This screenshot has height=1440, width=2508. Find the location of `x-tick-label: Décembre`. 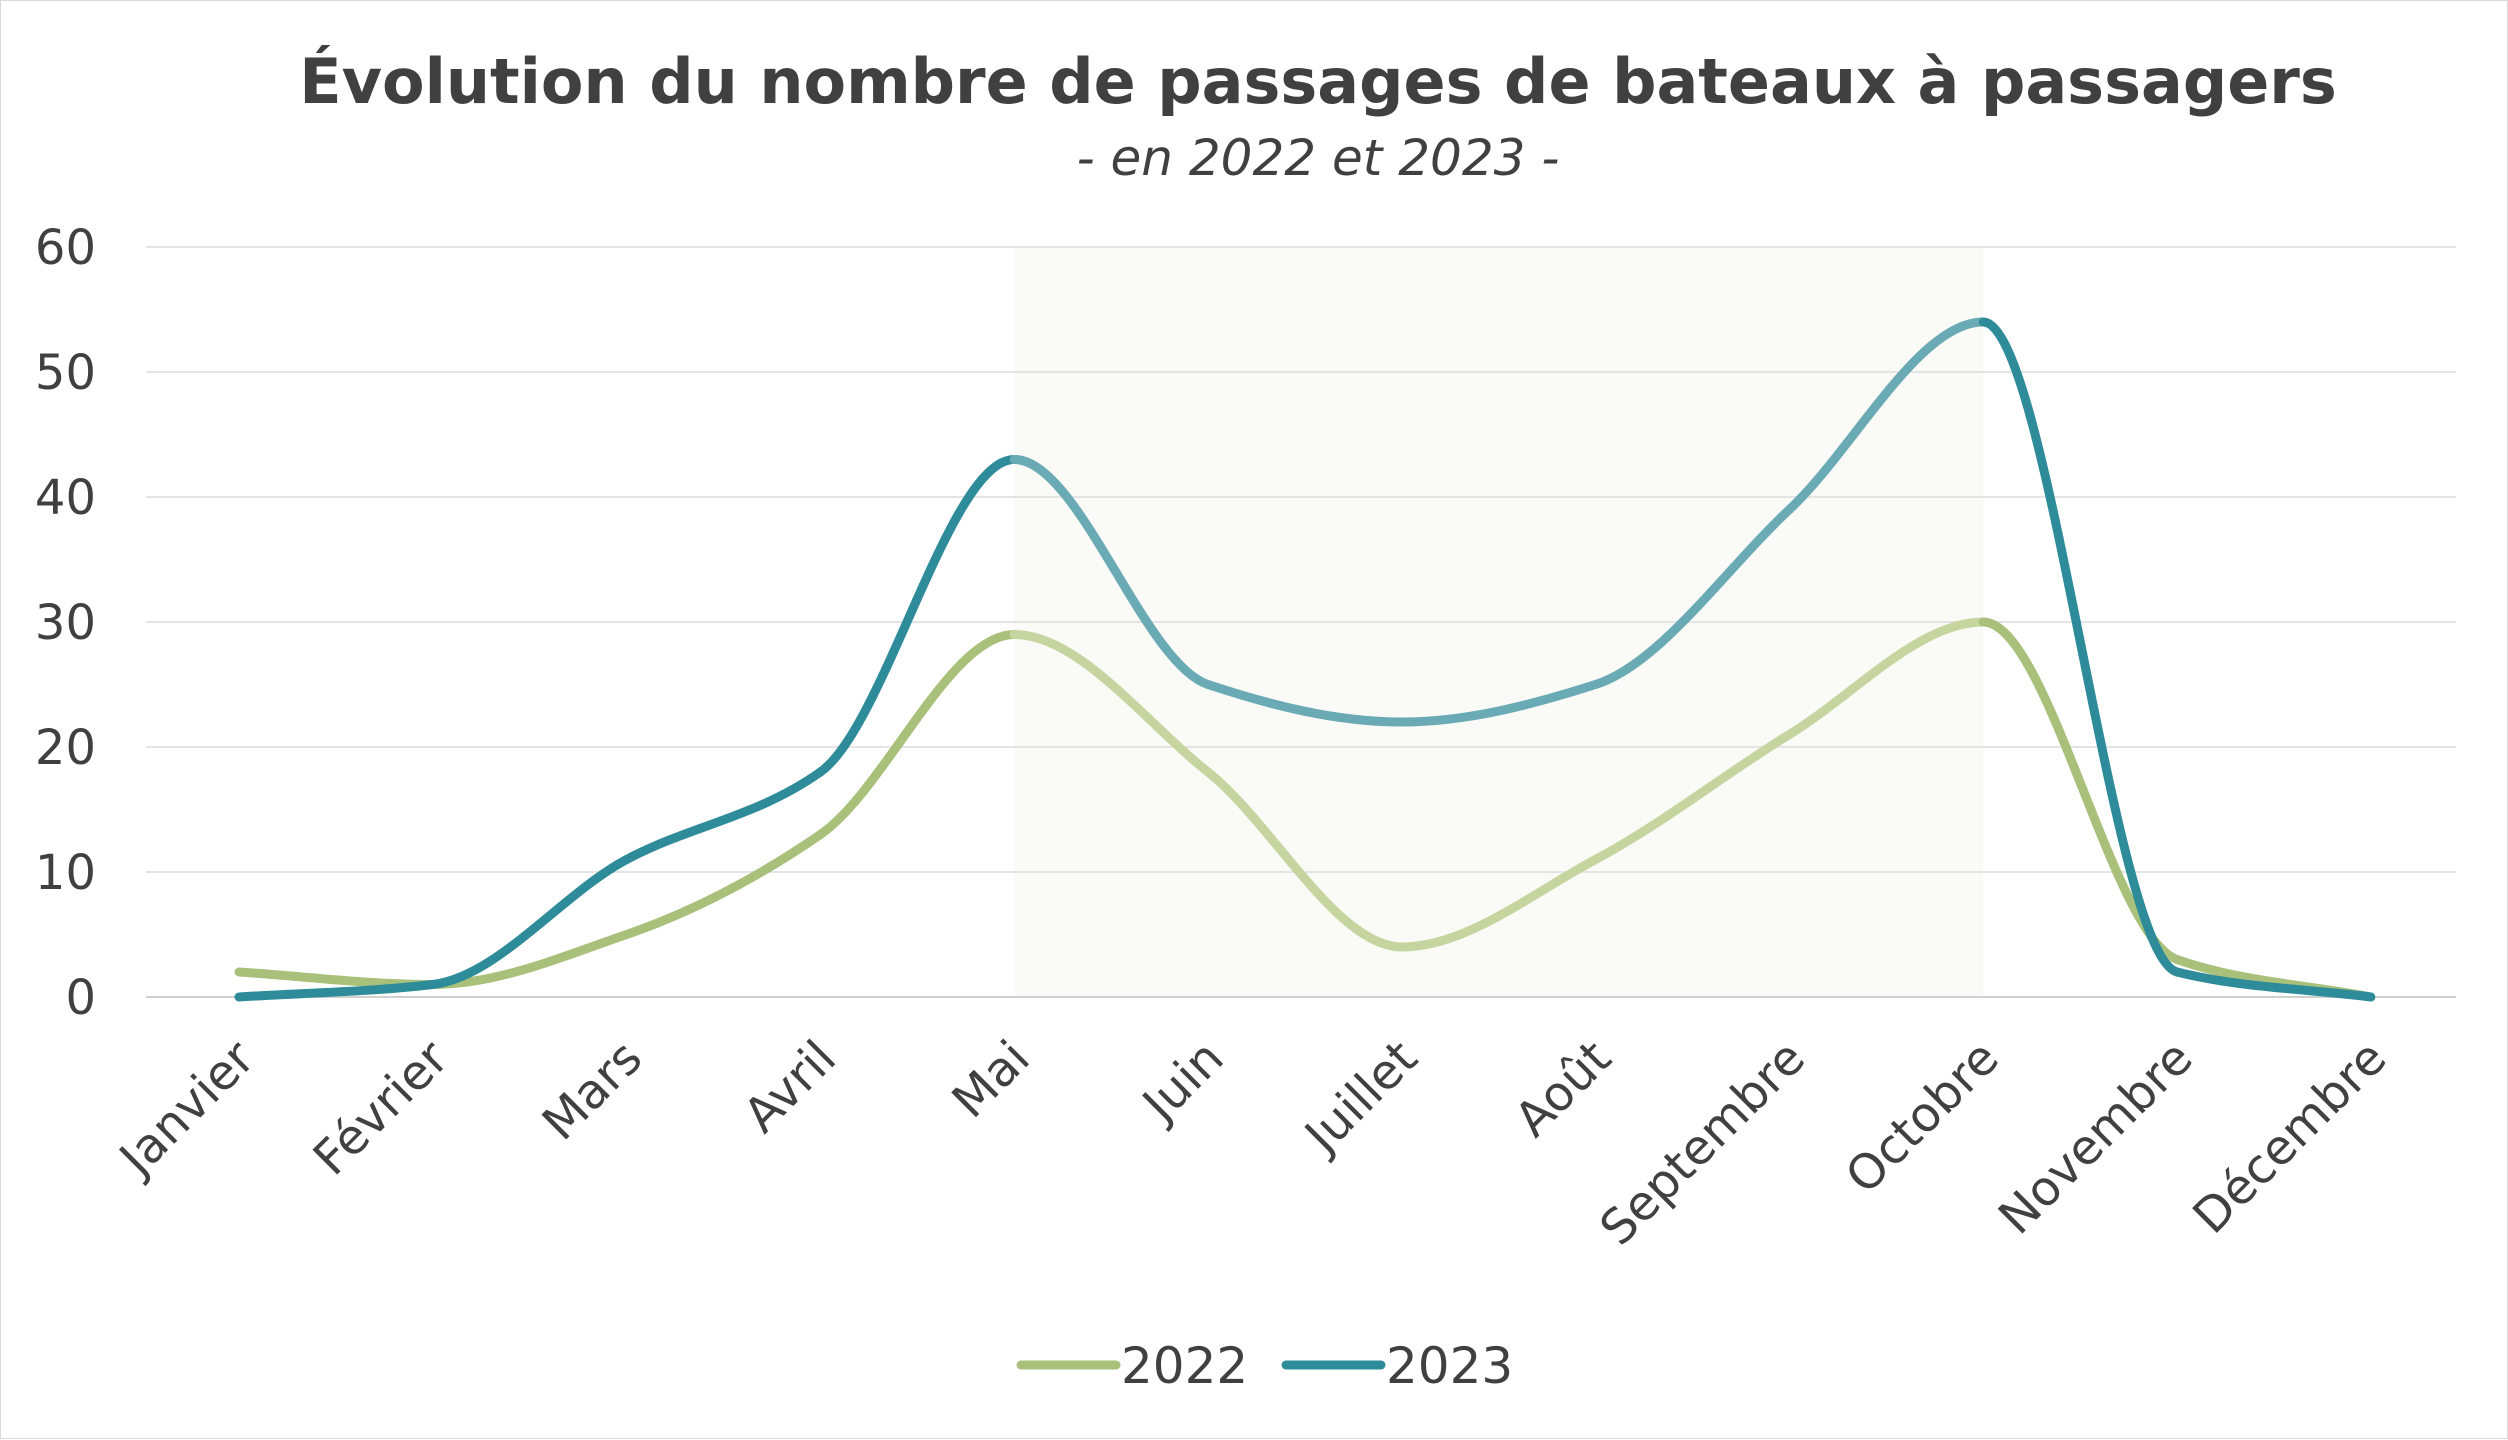

x-tick-label: Décembre is located at coordinates (2289, 1137).